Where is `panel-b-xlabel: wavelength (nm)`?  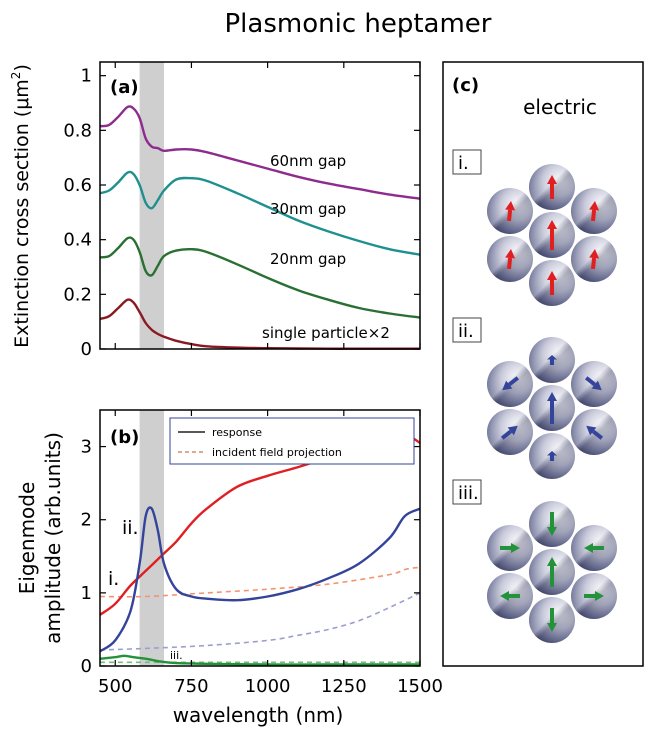 panel-b-xlabel: wavelength (nm) is located at coordinates (258, 715).